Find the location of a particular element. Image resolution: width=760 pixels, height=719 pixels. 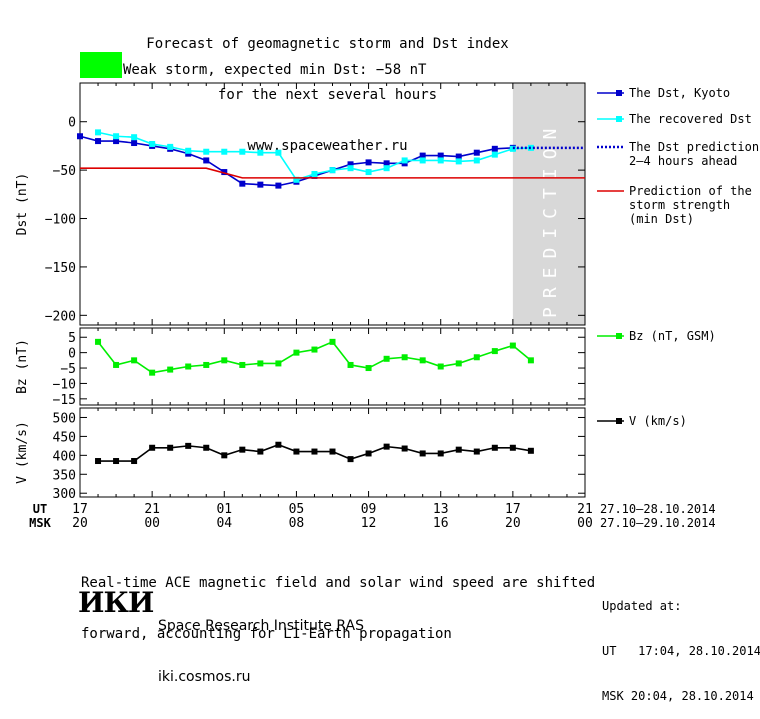

title-line-2: for the next several hours is located at coordinates (327, 95).